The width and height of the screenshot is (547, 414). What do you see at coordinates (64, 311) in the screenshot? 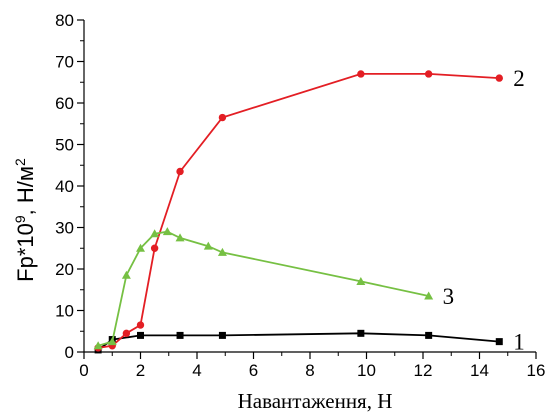
I see `y-tick-label: 10` at bounding box center [64, 311].